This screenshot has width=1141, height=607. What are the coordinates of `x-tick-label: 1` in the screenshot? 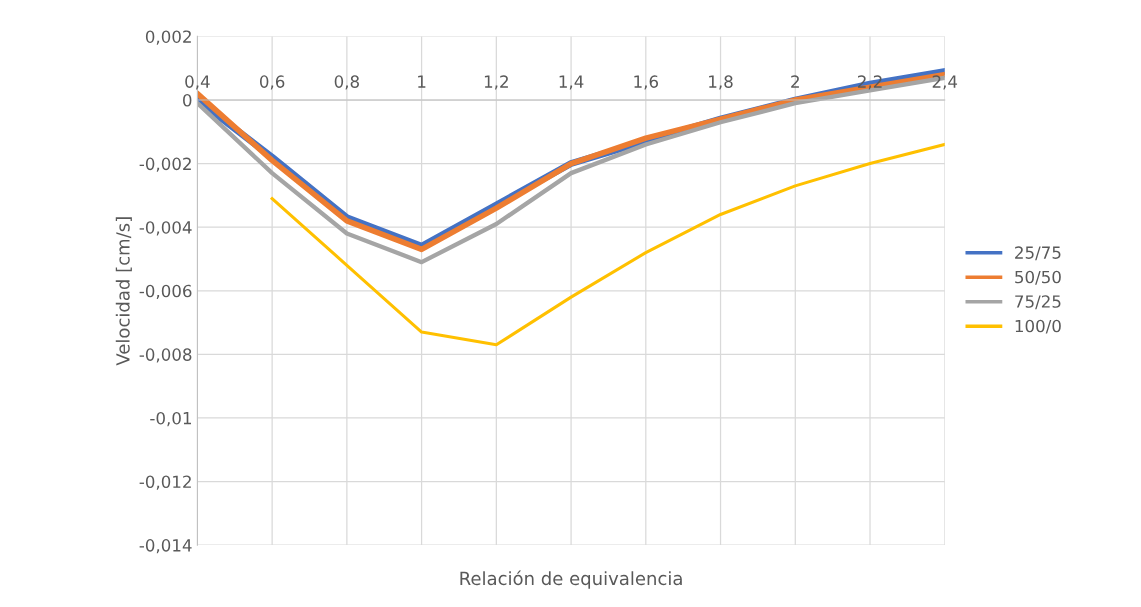 It's located at (422, 81).